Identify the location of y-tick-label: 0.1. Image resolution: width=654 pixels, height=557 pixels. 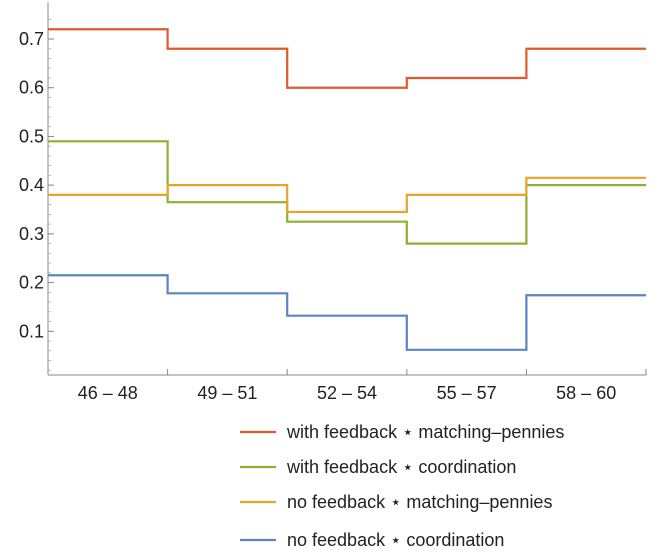
(31, 331).